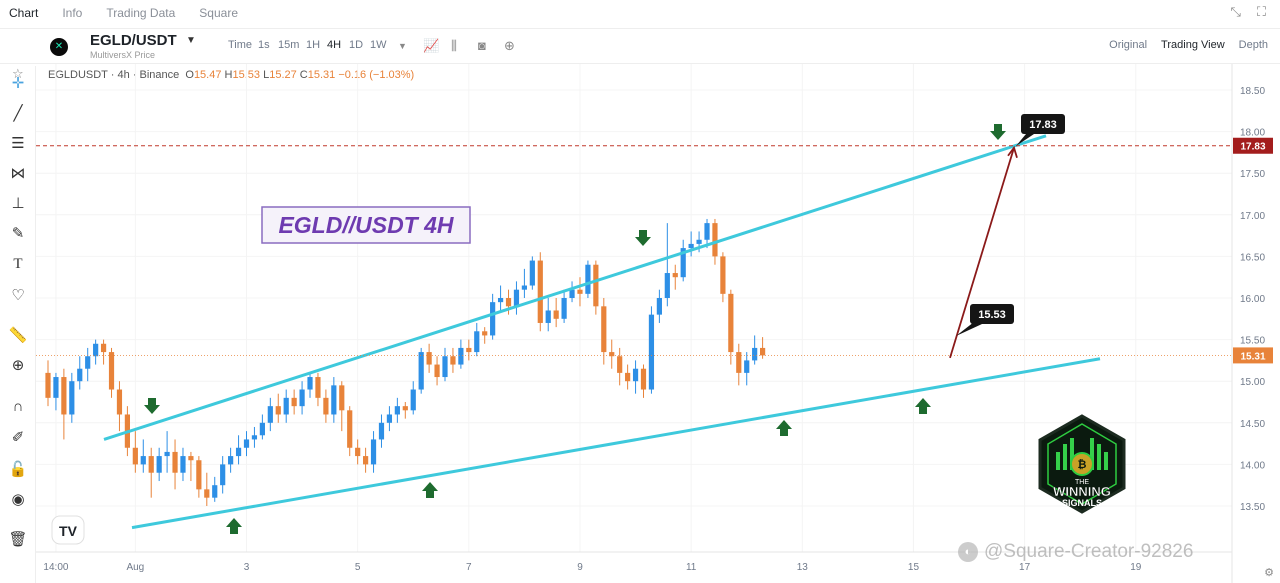  Describe the element at coordinates (18, 324) in the screenshot. I see `drawing-tools-sidebar: ✛ ╱ ☰ ⋈ ⊥ ✎ T ♡ 📏 ⊕ ∩ ✐ 🔓 ◉ 🗑` at that location.